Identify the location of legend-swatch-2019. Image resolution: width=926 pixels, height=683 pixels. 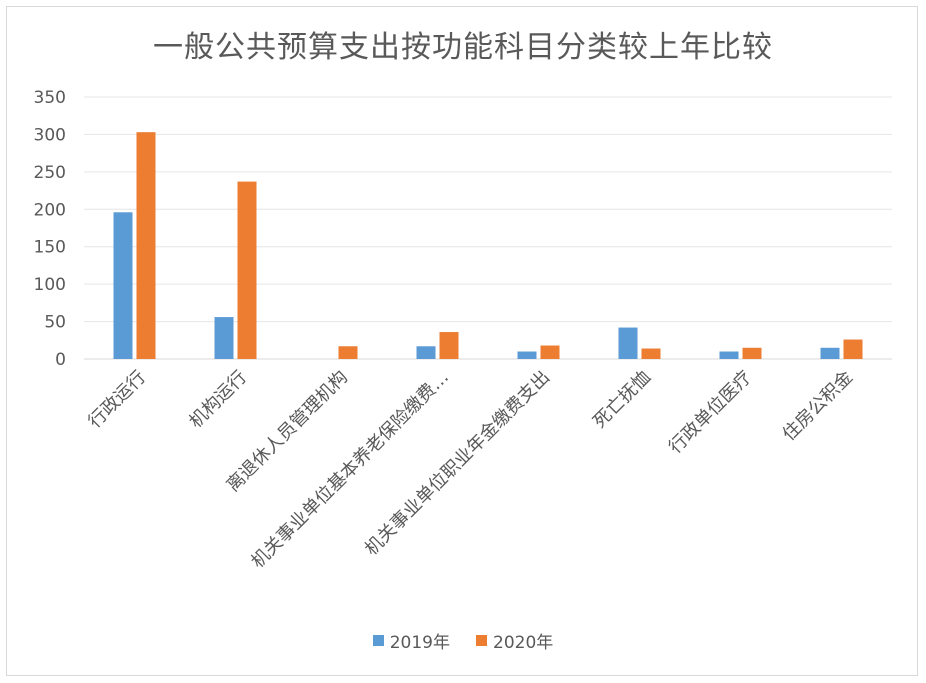
(378, 640).